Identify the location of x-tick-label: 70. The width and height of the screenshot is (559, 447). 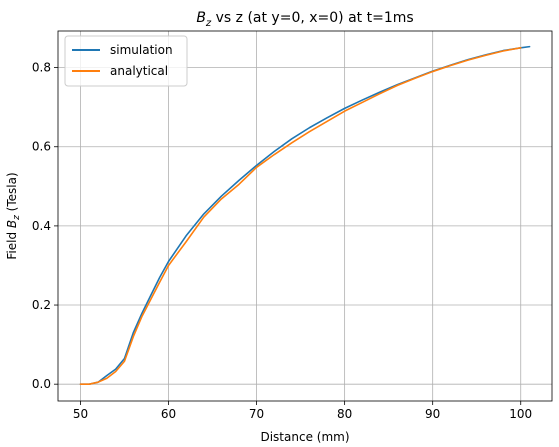
(256, 414).